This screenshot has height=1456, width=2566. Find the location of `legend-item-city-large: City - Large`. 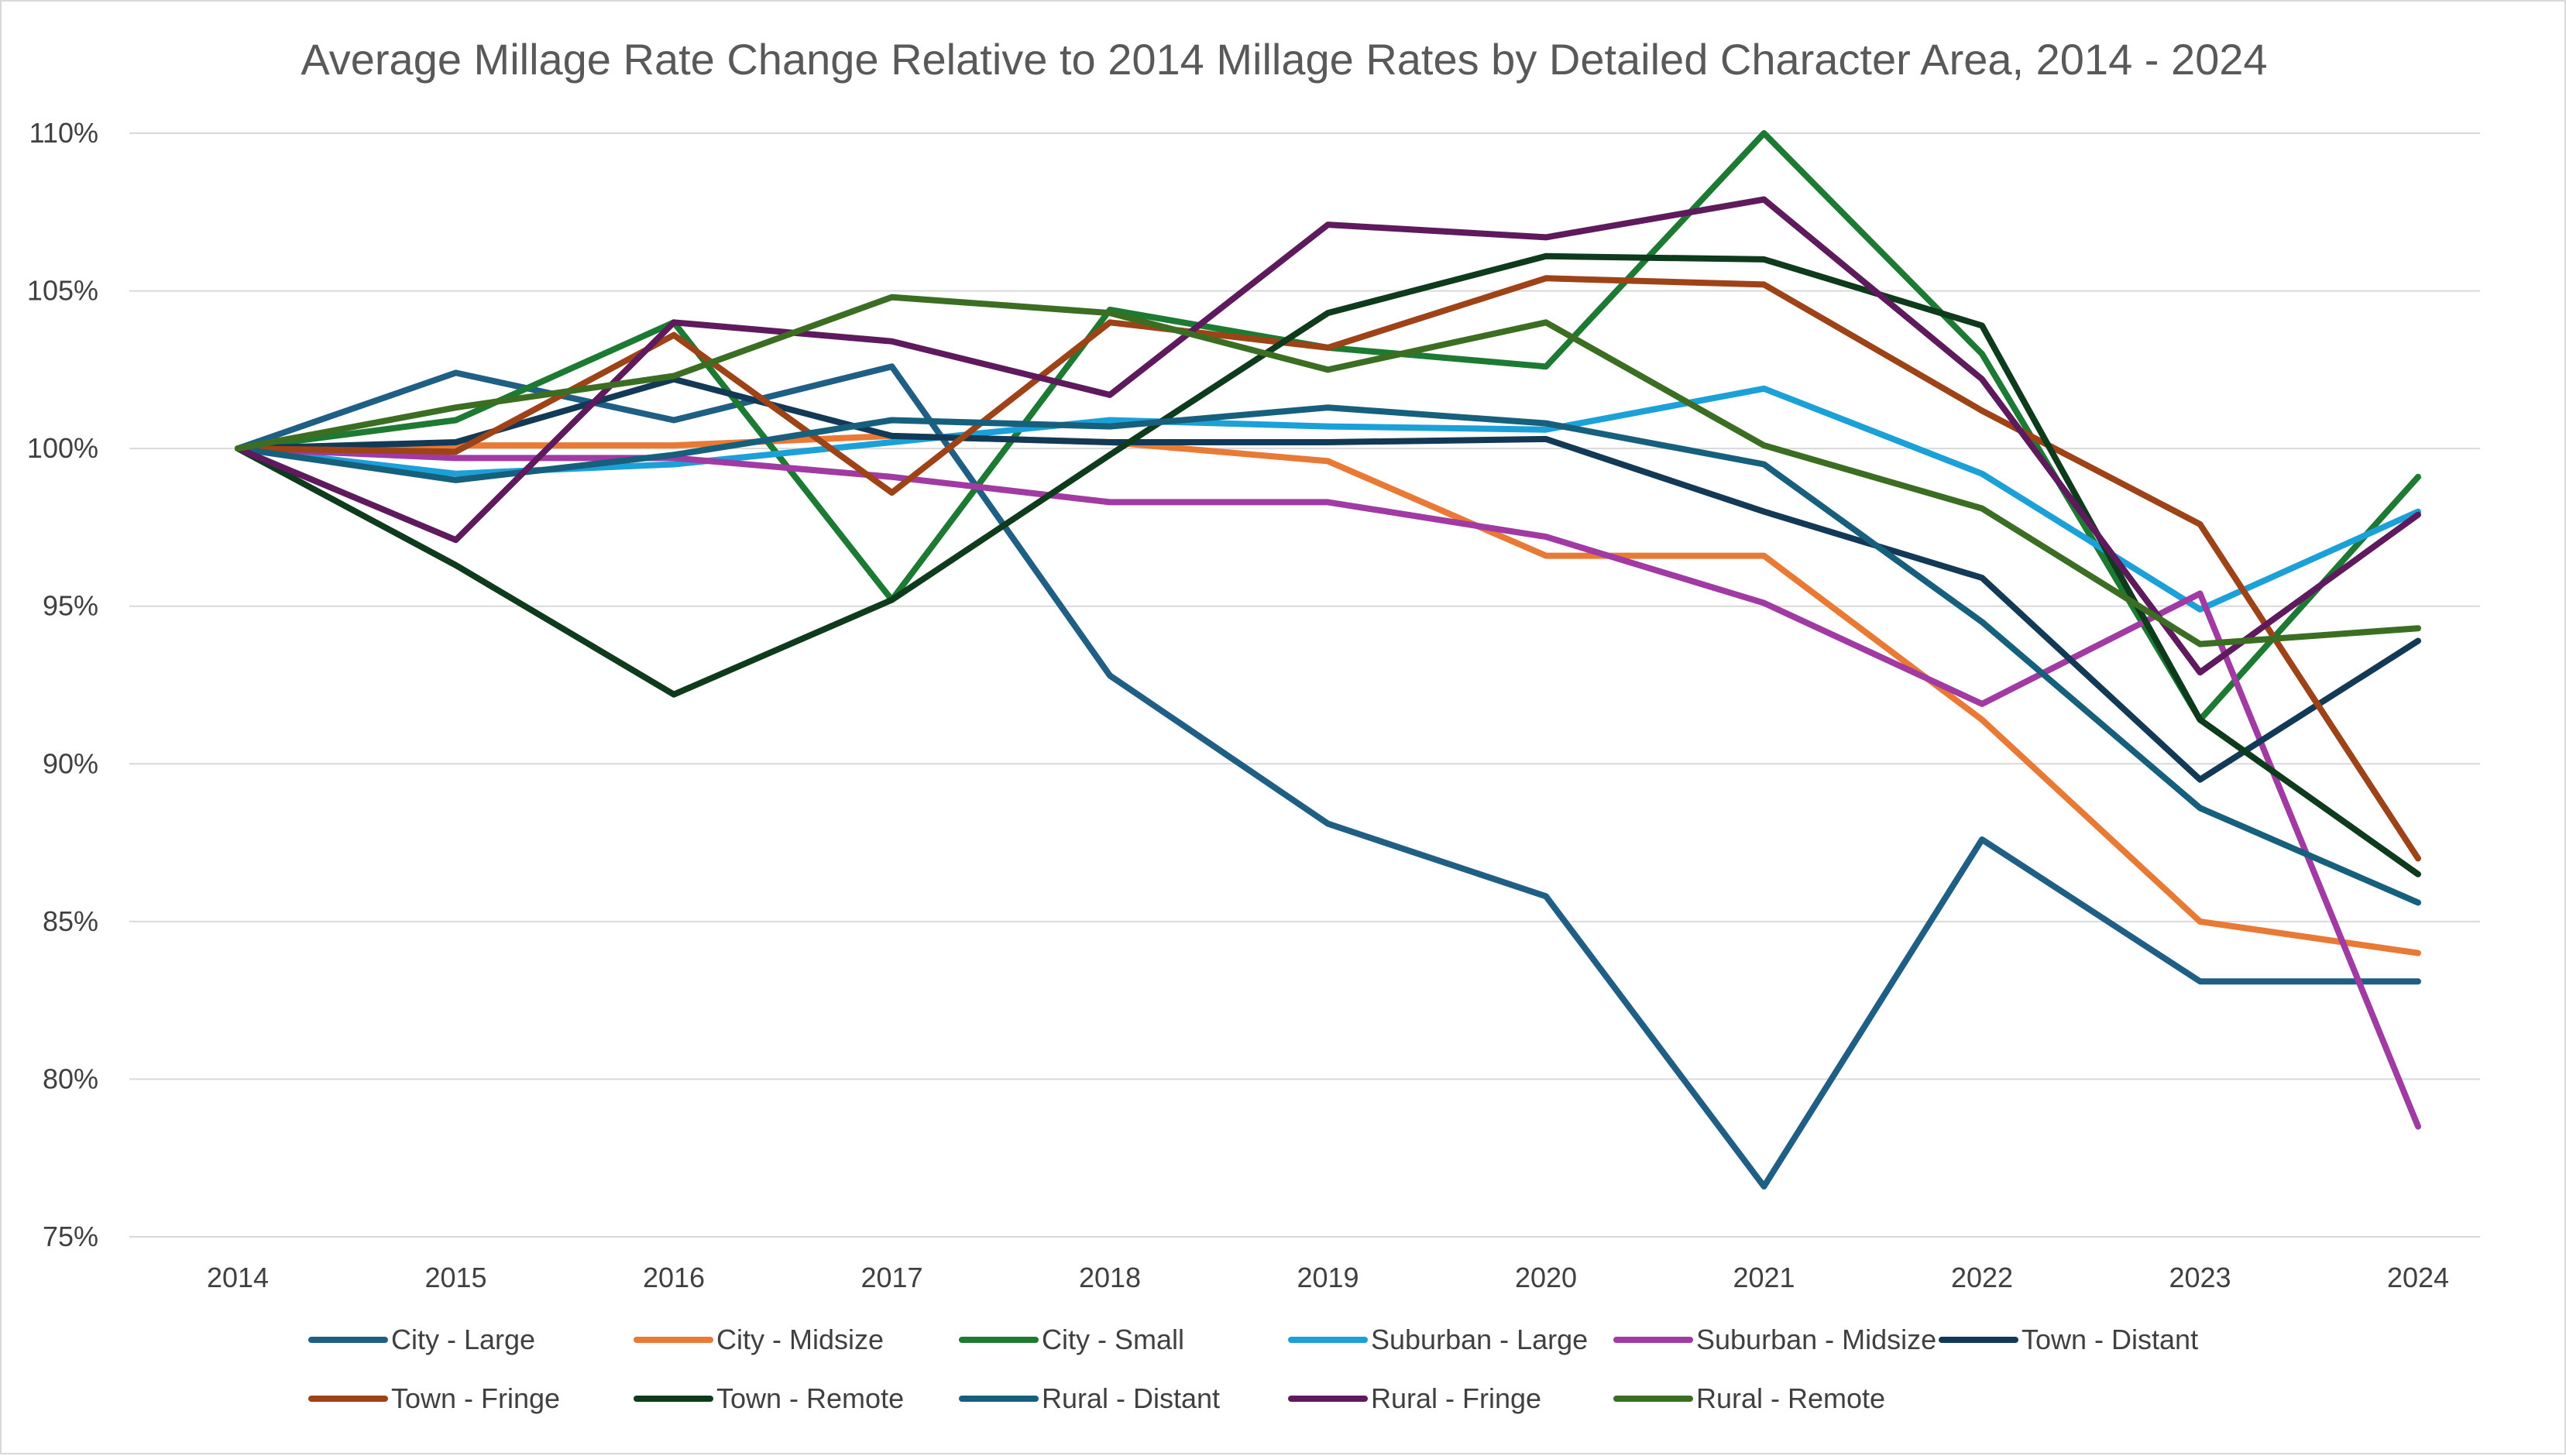

legend-item-city-large: City - Large is located at coordinates (421, 1339).